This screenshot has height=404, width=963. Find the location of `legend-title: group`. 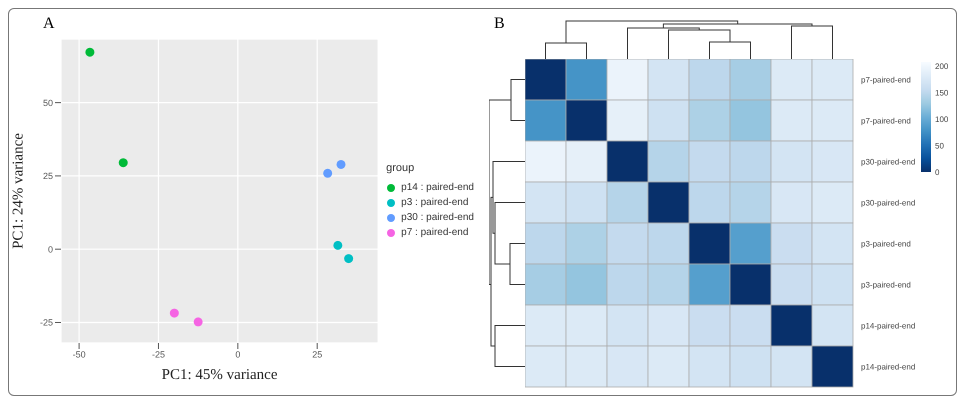

legend-title: group is located at coordinates (401, 168).